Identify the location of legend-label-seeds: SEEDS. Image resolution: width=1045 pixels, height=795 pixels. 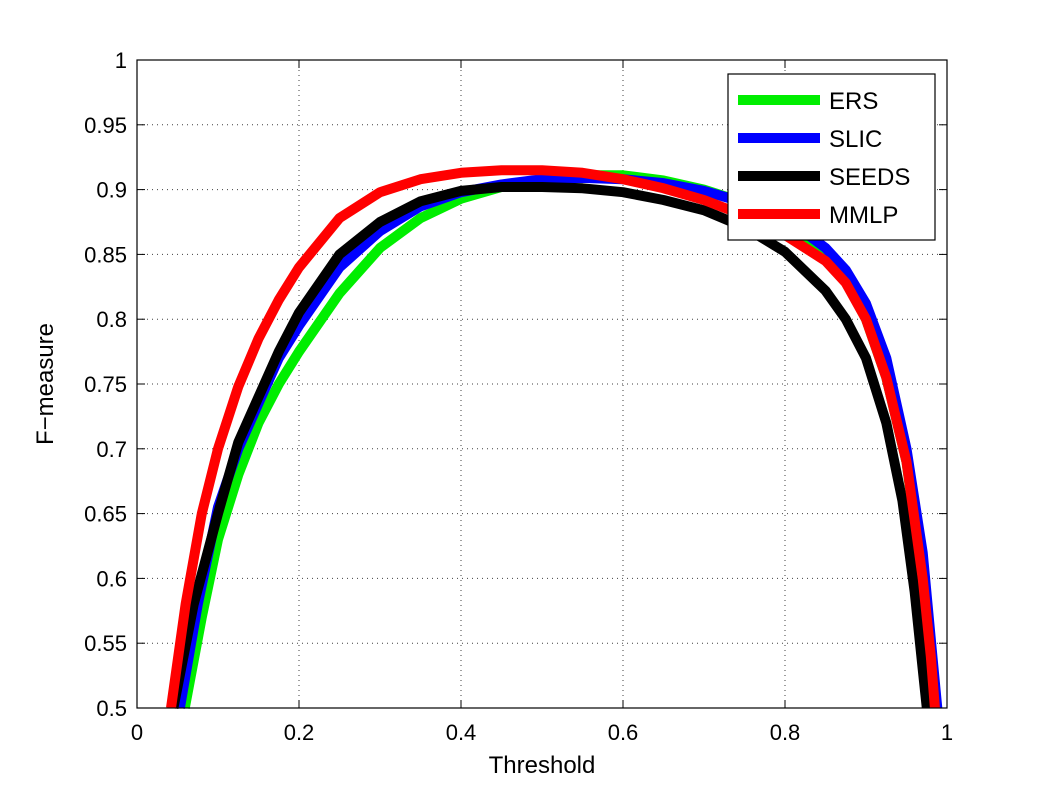
(869, 177).